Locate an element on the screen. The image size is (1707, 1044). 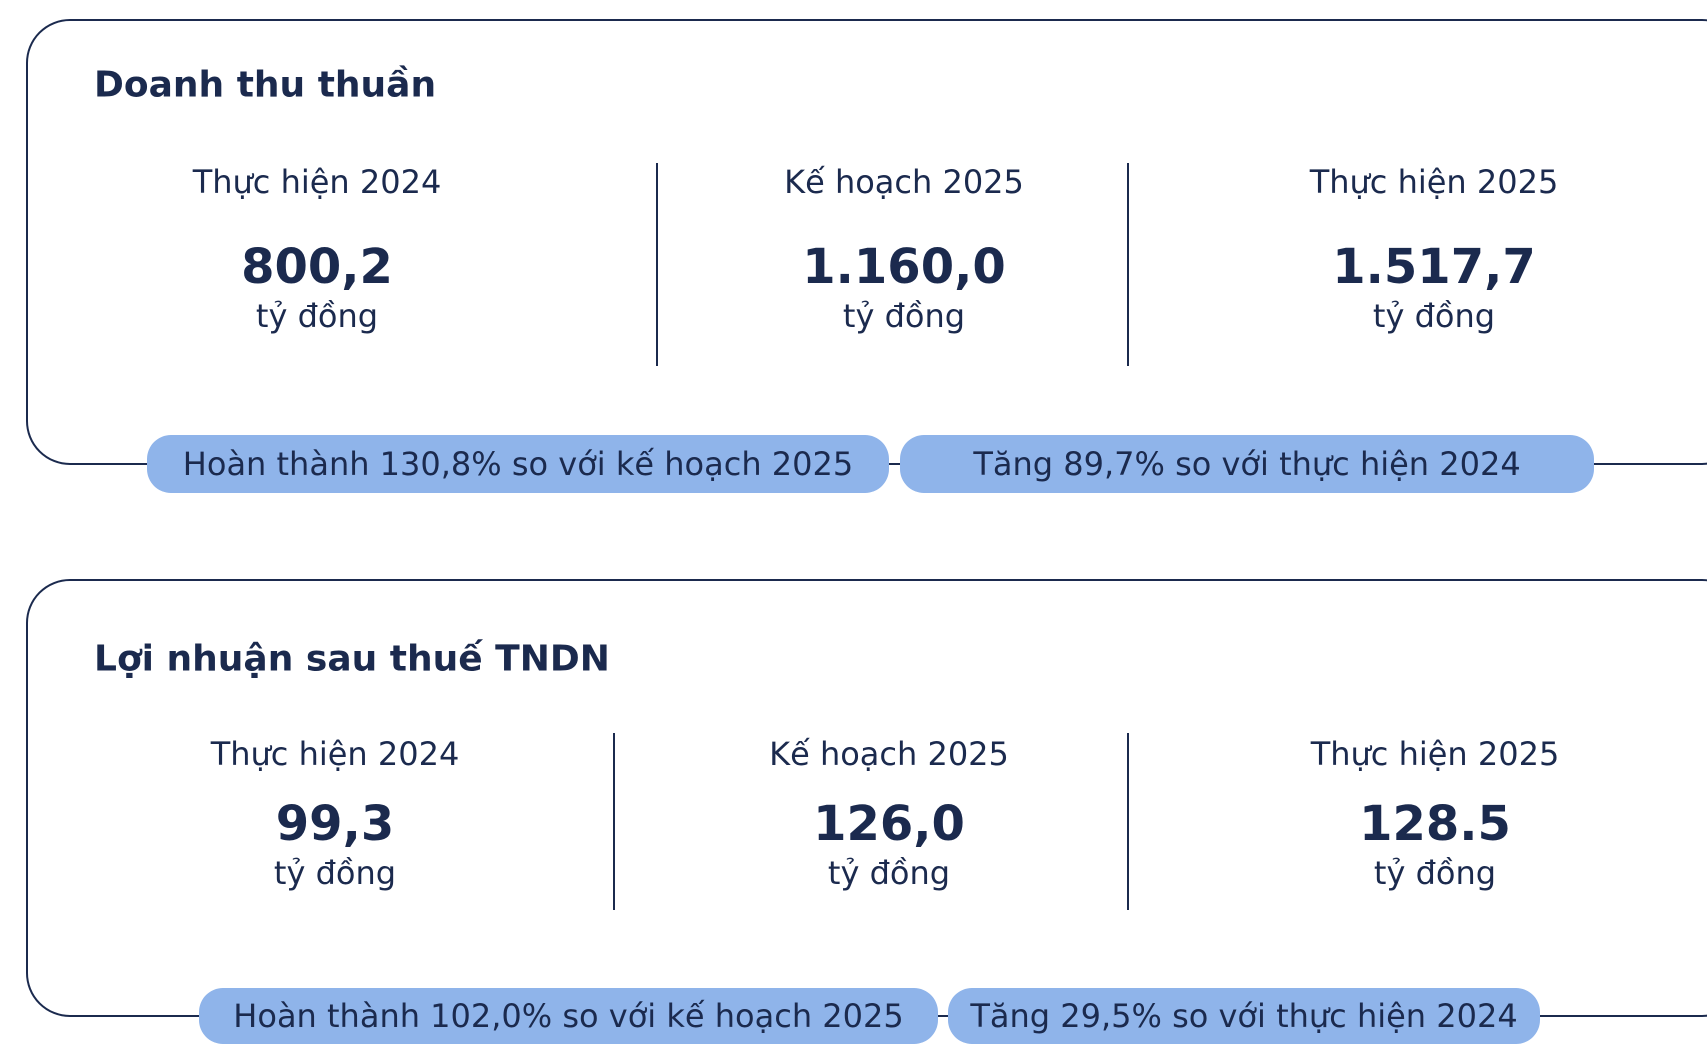
column-value: 1.517,7 is located at coordinates (1434, 267).